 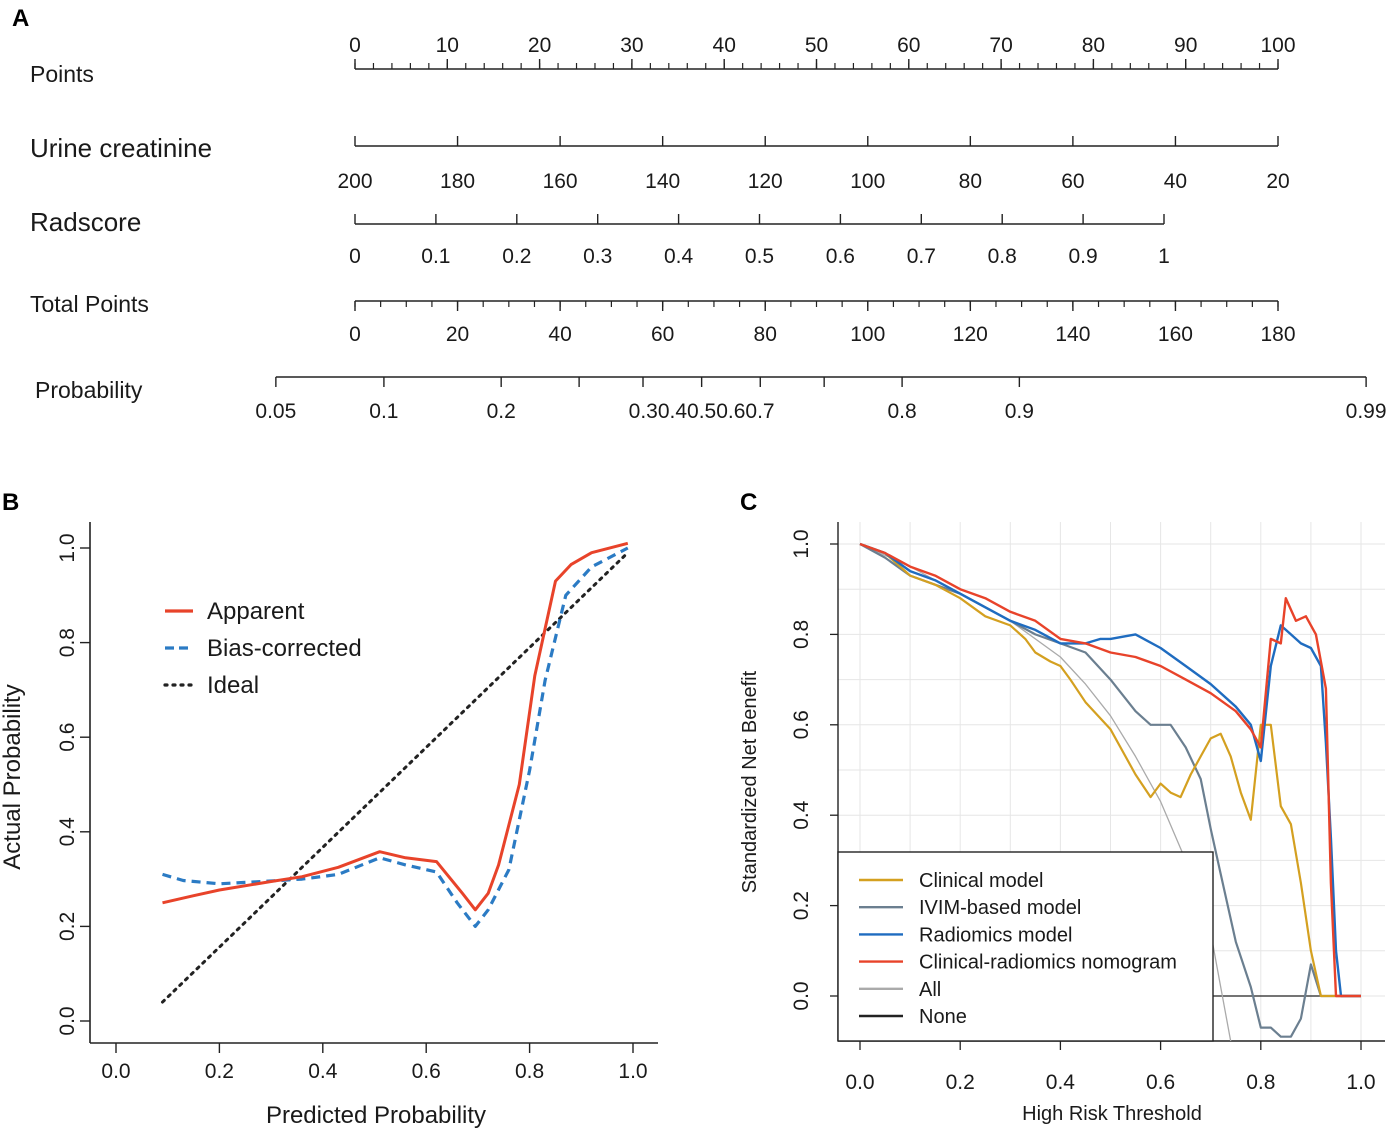 What do you see at coordinates (1260, 1082) in the screenshot?
I see `c-x-tick-label: 0.8` at bounding box center [1260, 1082].